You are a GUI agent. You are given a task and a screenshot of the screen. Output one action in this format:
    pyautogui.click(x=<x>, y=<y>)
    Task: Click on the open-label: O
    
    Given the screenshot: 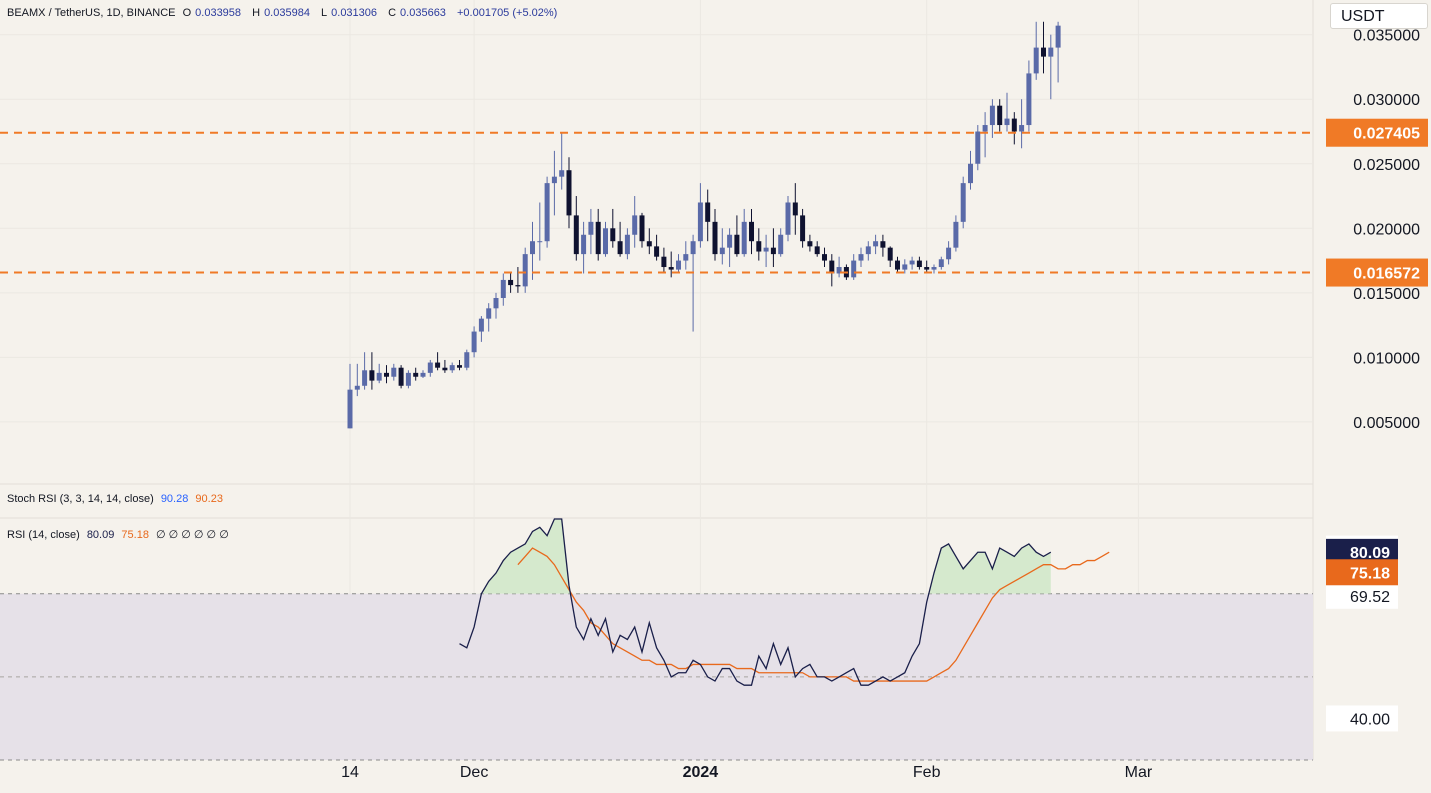 What is the action you would take?
    pyautogui.click(x=187, y=13)
    